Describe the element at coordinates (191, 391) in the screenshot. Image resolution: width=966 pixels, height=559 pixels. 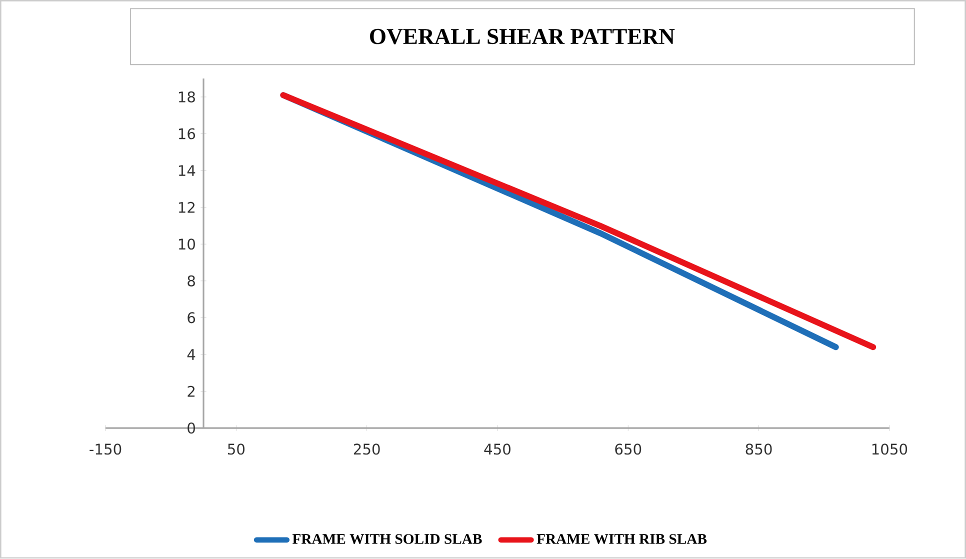
I see `y-tick-label: 2` at that location.